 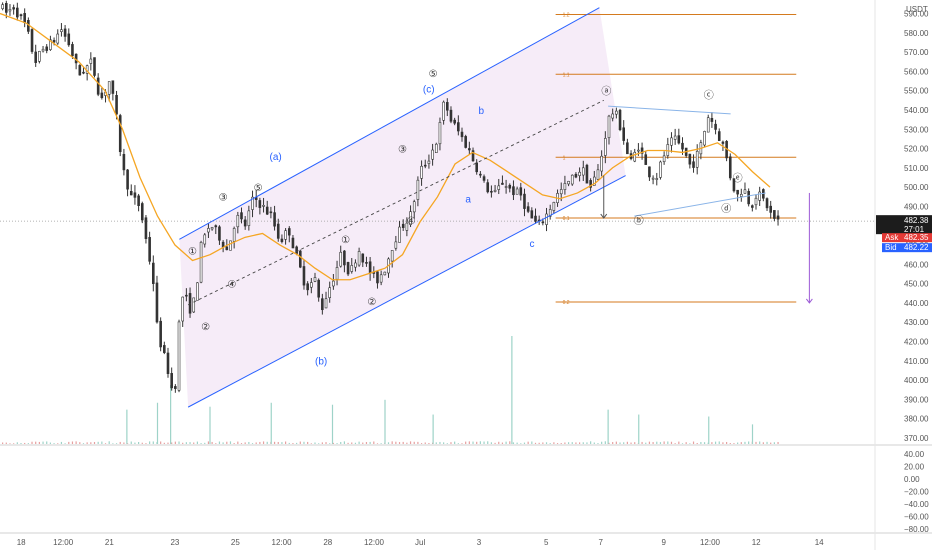 I want to click on price-tick: 580.00, so click(x=916, y=33).